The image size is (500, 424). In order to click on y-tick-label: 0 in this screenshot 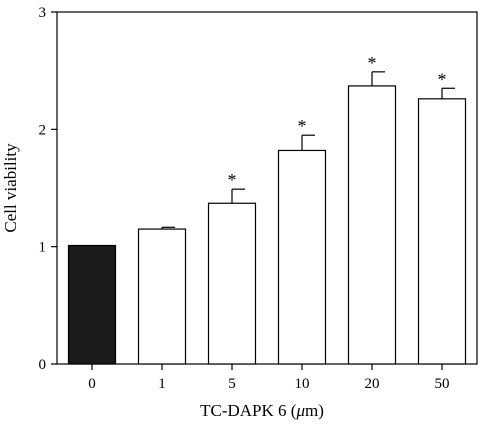, I will do `click(43, 365)`.